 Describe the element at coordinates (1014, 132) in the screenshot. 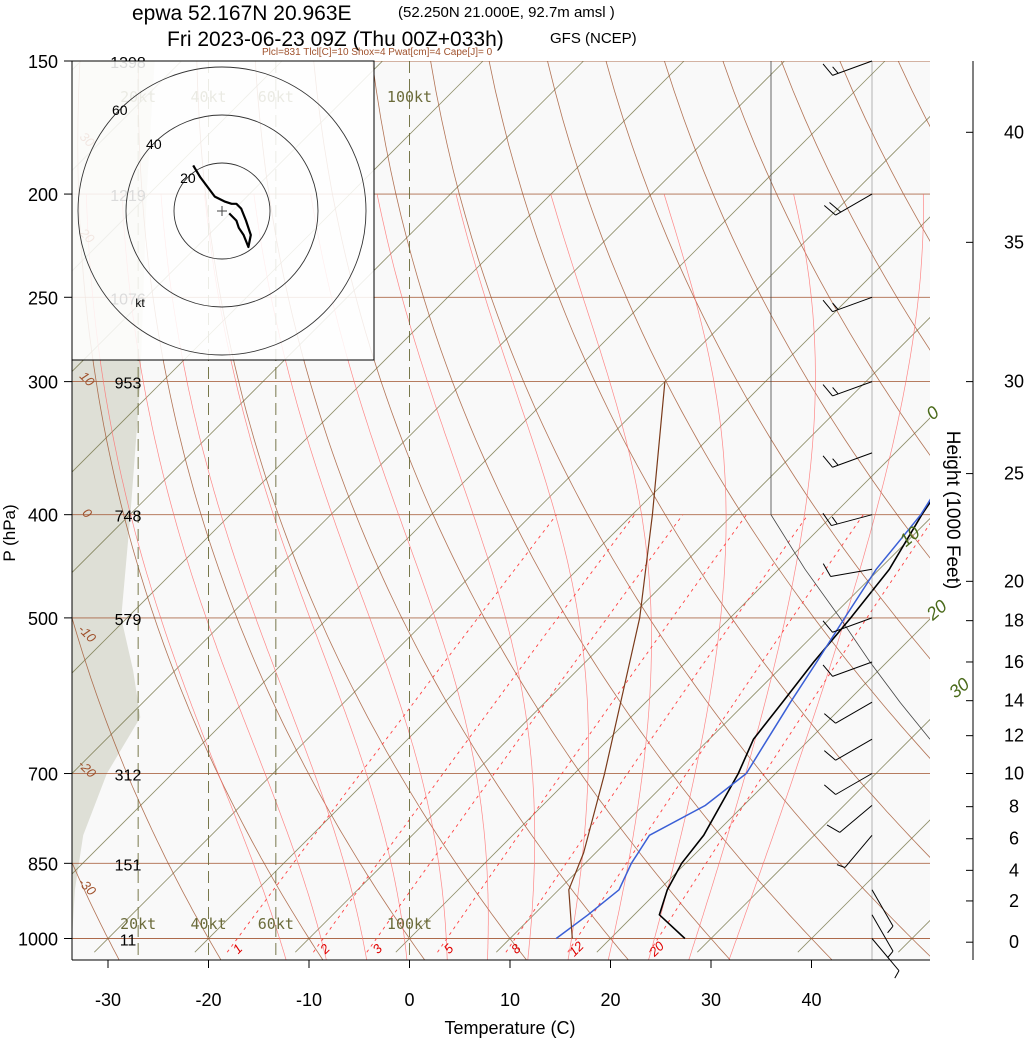

I see `height-tick-label: 40` at that location.